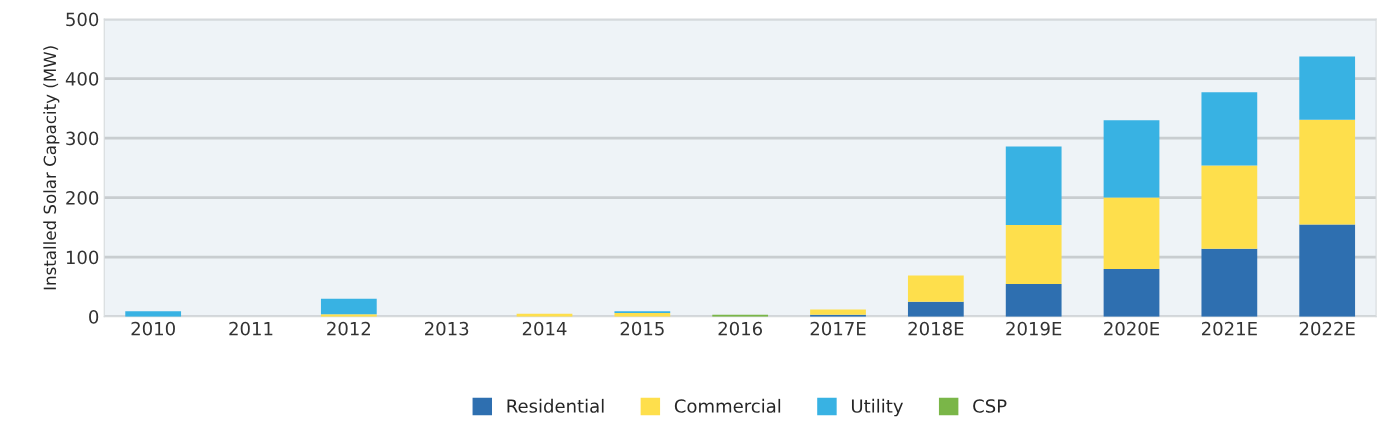 This screenshot has height=425, width=1390. What do you see at coordinates (251, 328) in the screenshot?
I see `x-tick-label: 2011` at bounding box center [251, 328].